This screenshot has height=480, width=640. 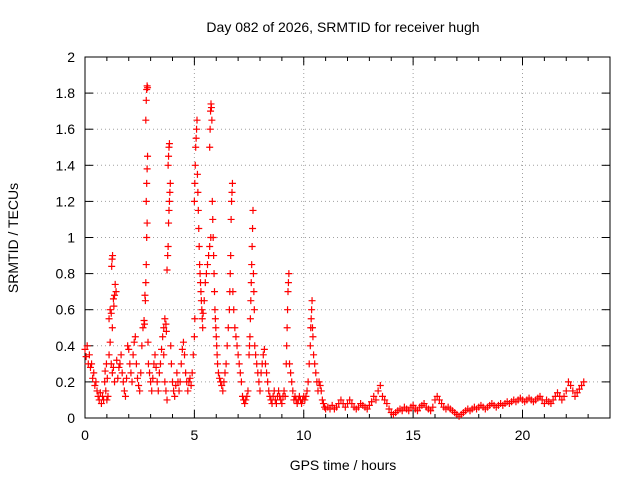 What do you see at coordinates (66, 274) in the screenshot?
I see `y-tick-label: 0.8` at bounding box center [66, 274].